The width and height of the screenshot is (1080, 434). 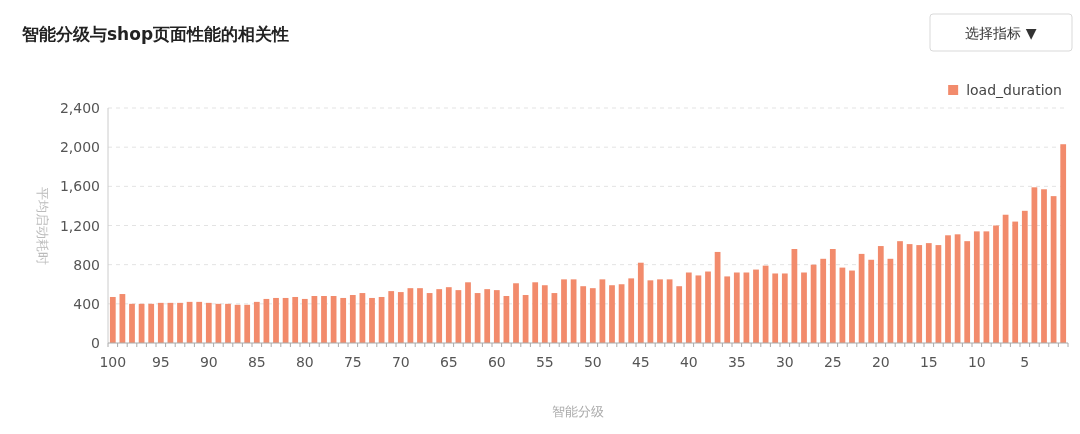 What do you see at coordinates (592, 362) in the screenshot?
I see `x-tick-label: 50` at bounding box center [592, 362].